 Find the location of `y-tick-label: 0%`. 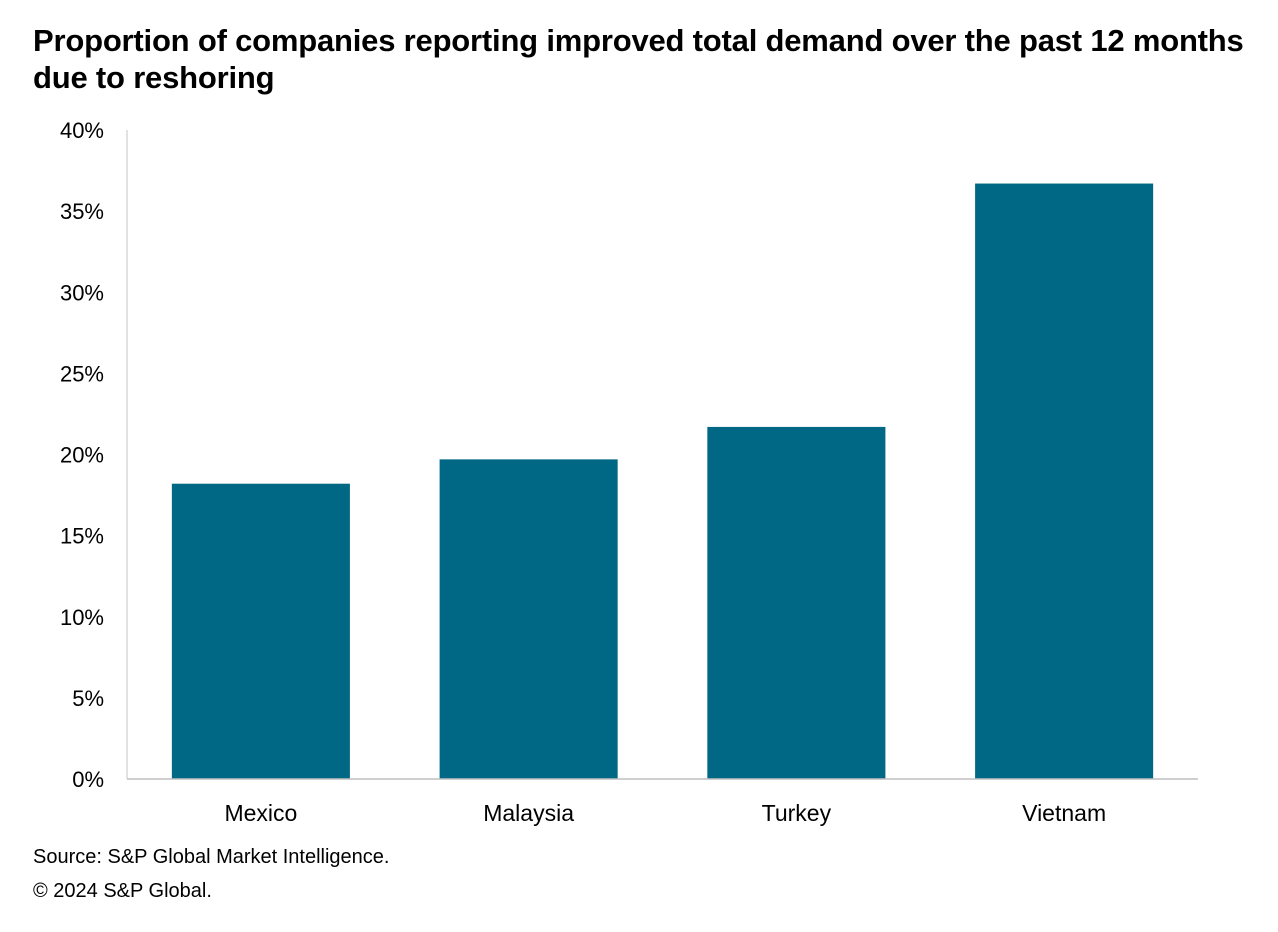

y-tick-label: 0% is located at coordinates (88, 779).